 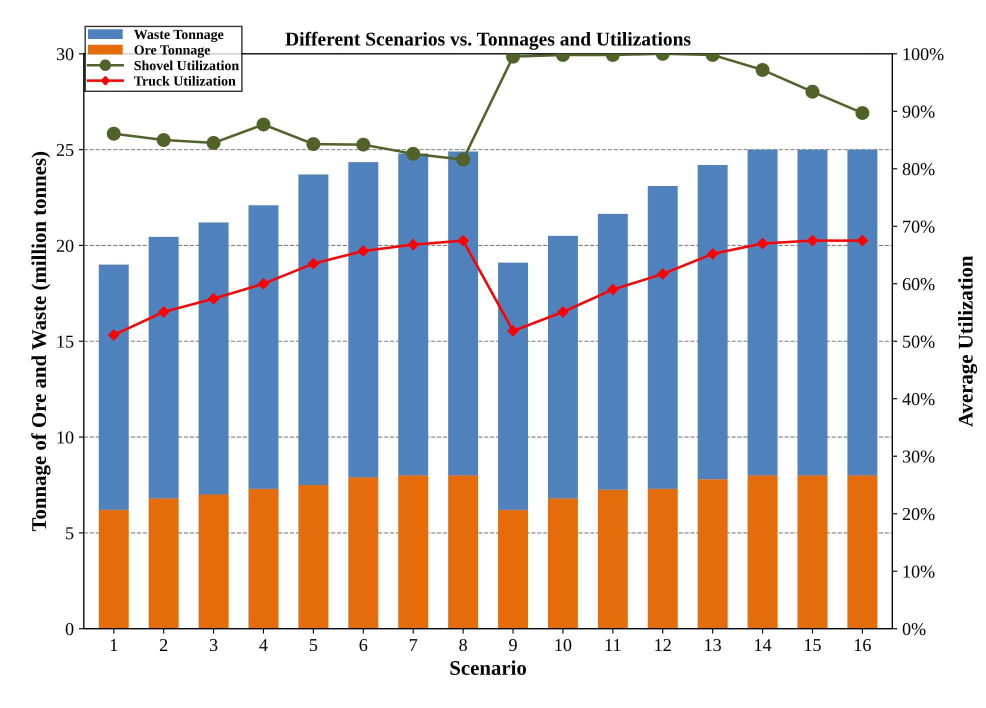 I want to click on x-tick-label: 14, so click(x=763, y=645).